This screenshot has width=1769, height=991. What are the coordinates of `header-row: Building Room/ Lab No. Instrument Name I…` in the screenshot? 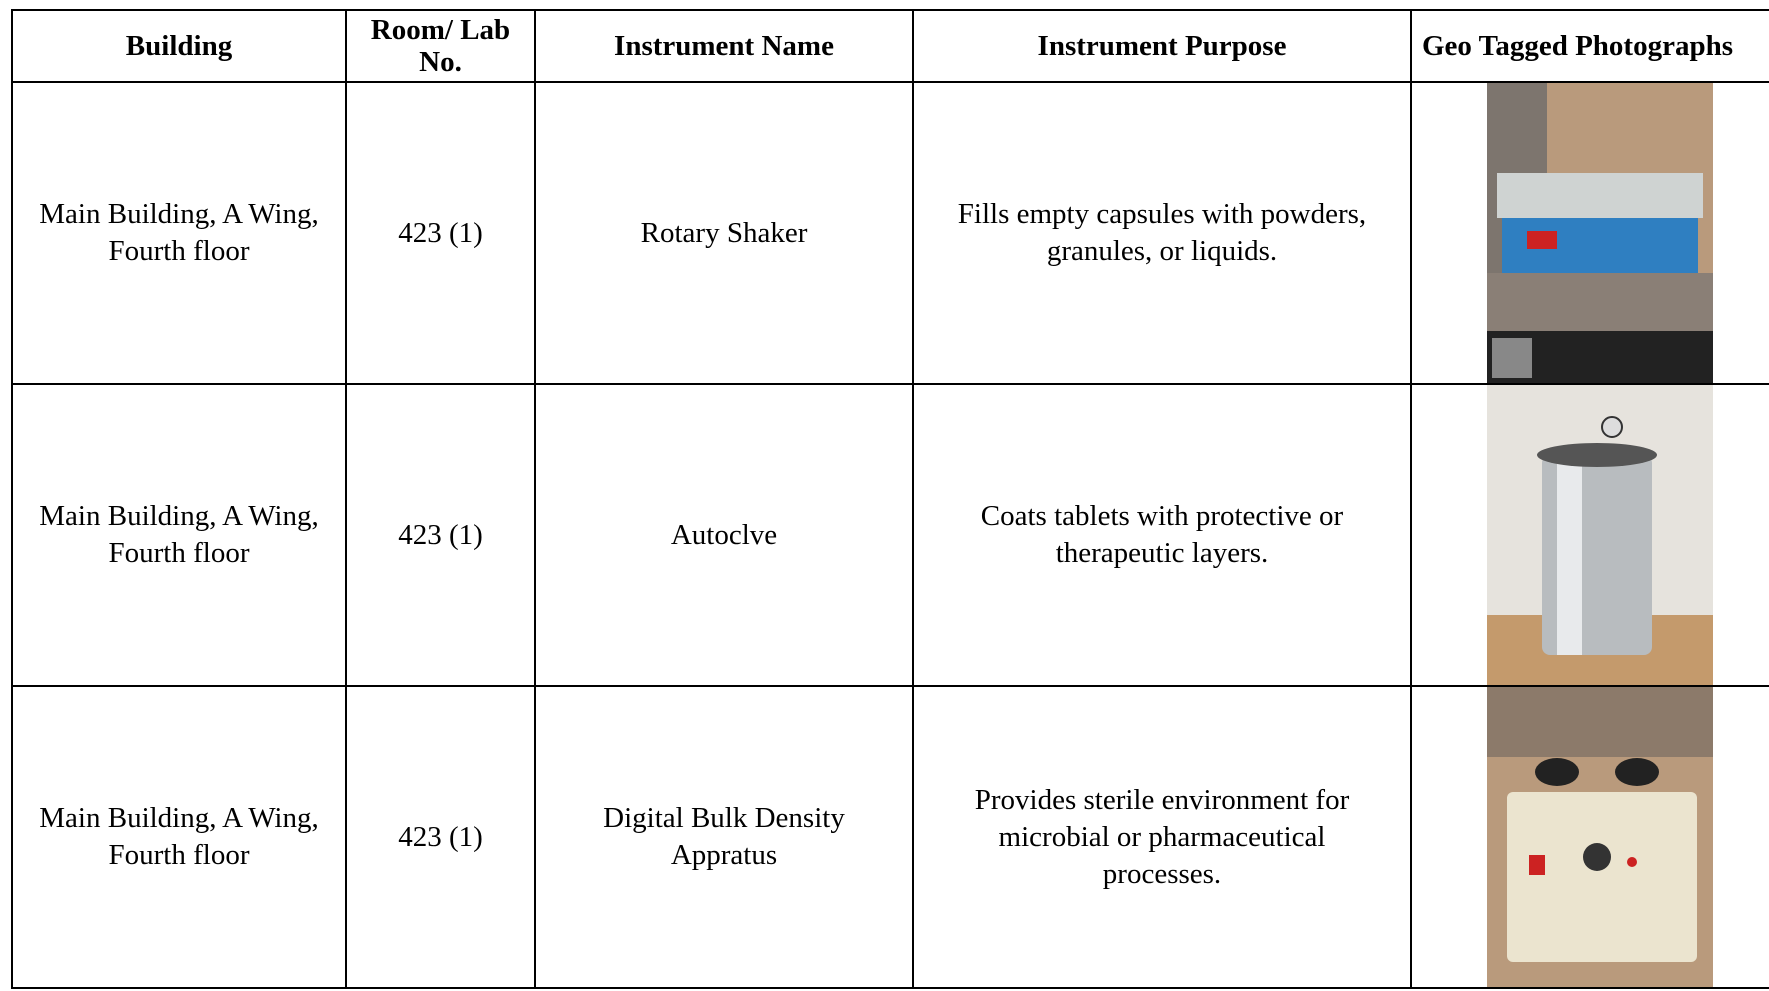 It's located at (890, 46).